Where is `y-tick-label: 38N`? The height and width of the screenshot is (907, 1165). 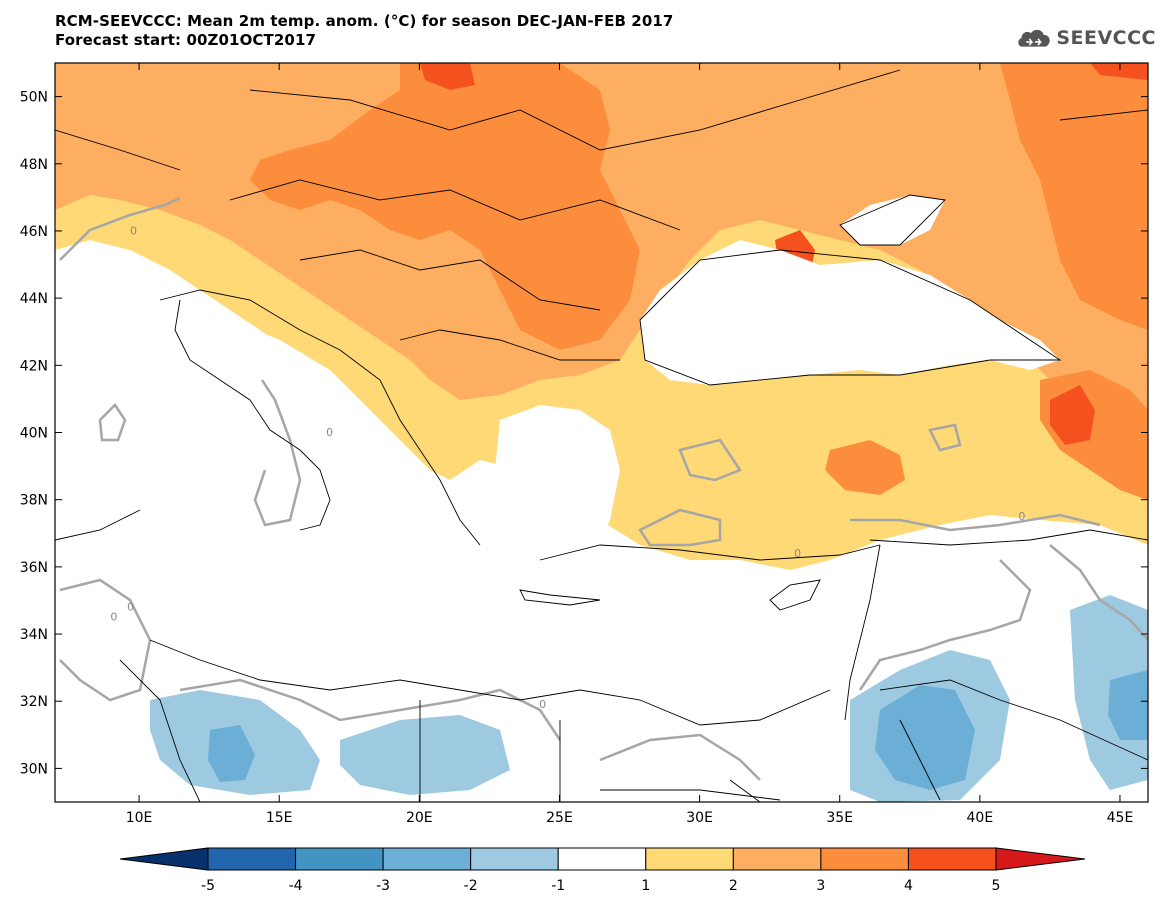 y-tick-label: 38N is located at coordinates (34, 501).